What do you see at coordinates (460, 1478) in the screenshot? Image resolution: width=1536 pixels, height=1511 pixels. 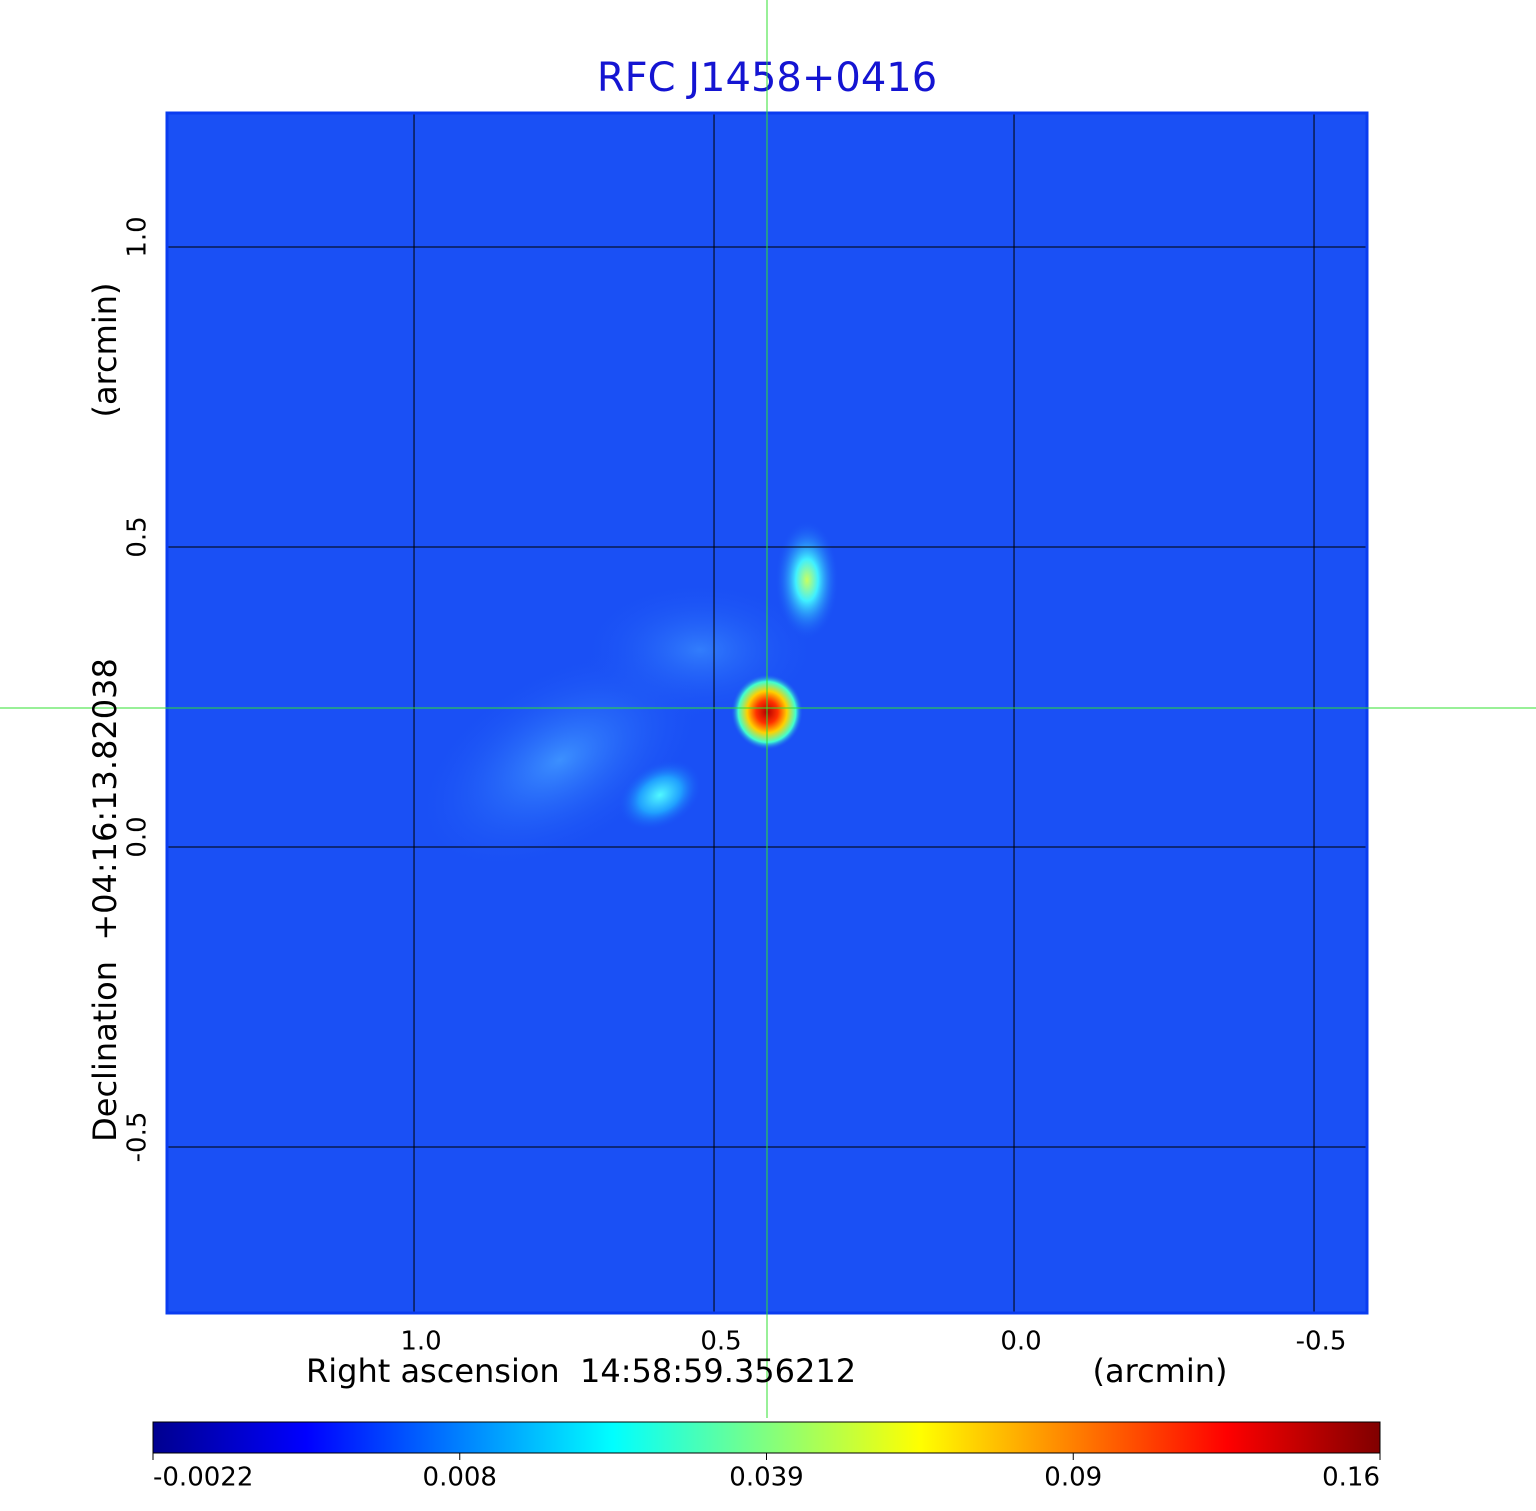 I see `colorbar-tick-label: 0.008` at bounding box center [460, 1478].